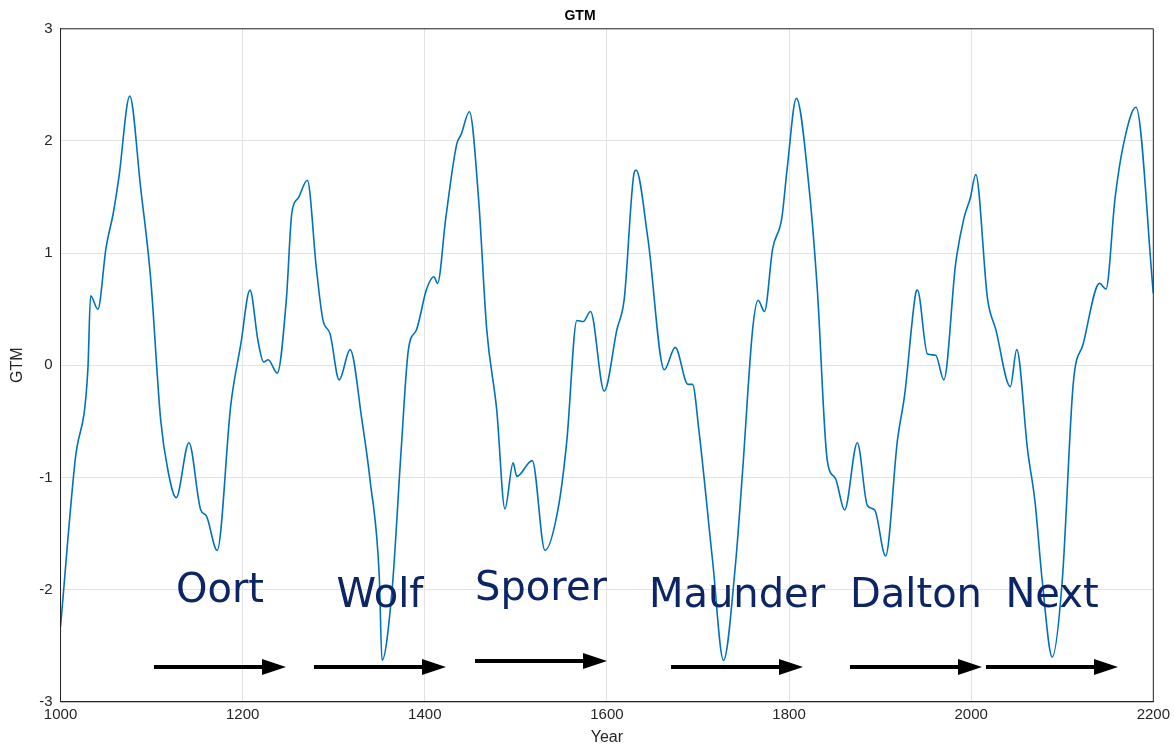 The image size is (1174, 747). Describe the element at coordinates (48, 364) in the screenshot. I see `y-tick-label: 0` at that location.